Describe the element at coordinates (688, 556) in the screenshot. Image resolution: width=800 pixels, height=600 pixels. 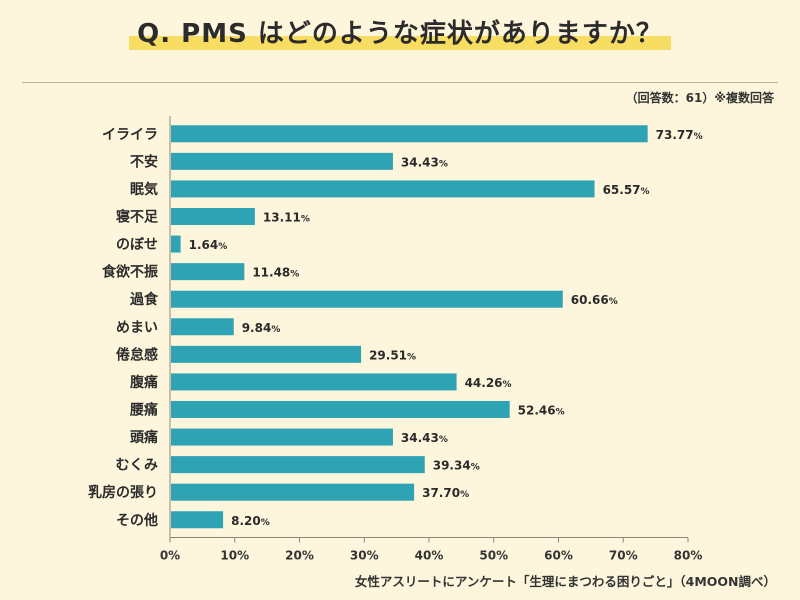
I see `x-tick-label: 80%` at that location.